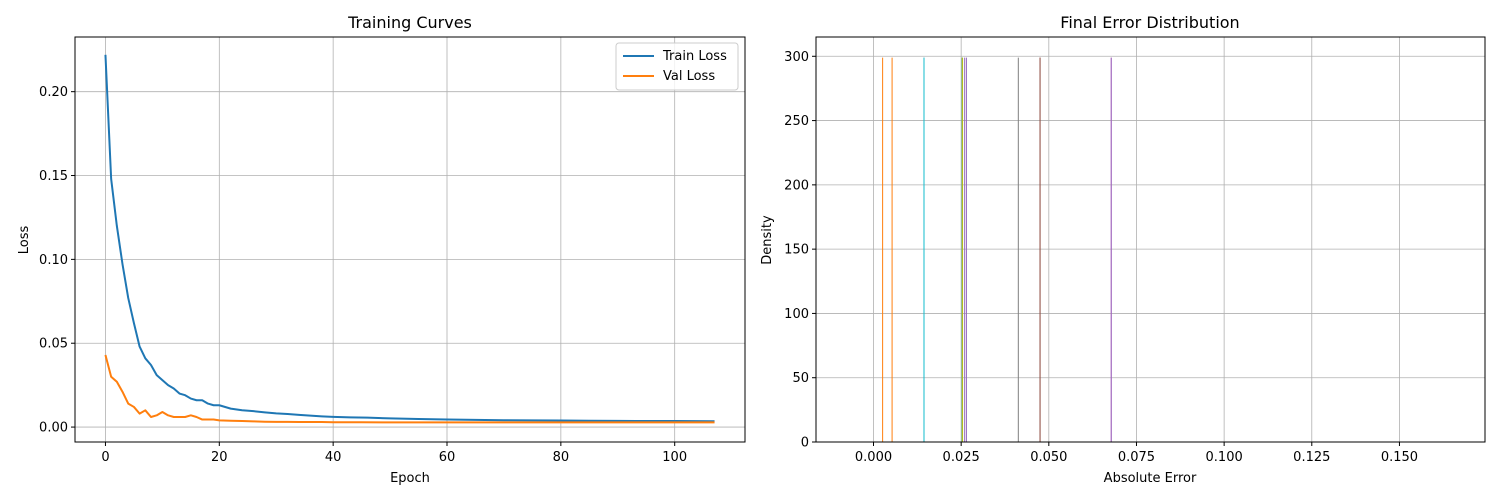 The height and width of the screenshot is (500, 1500). I want to click on x-tick-label: 80, so click(561, 457).